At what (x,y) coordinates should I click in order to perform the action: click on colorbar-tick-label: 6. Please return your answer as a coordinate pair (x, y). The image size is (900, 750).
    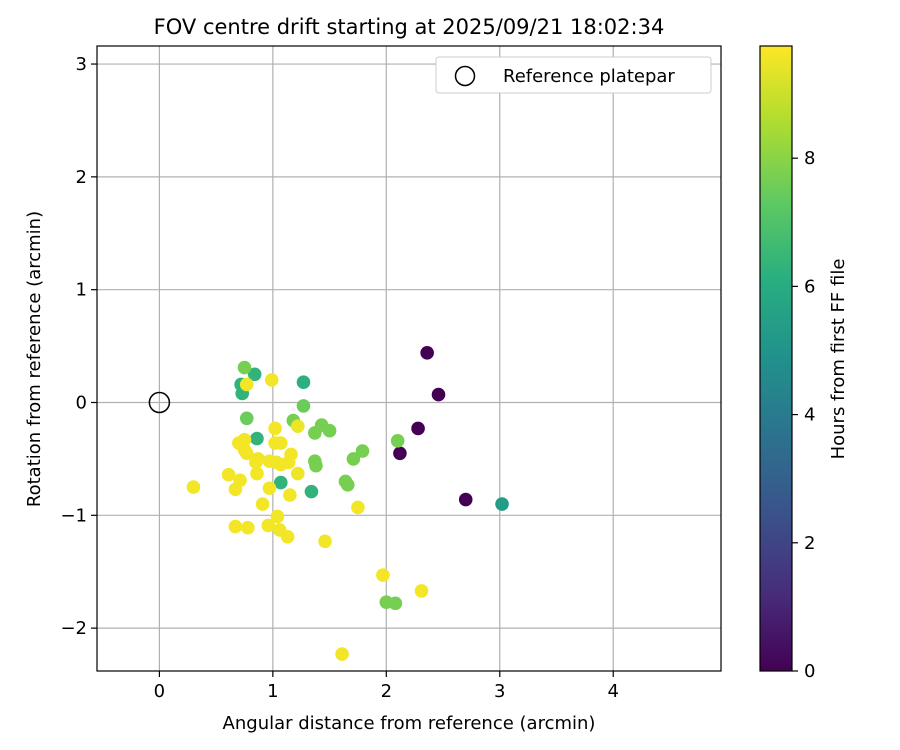
    Looking at the image, I should click on (809, 286).